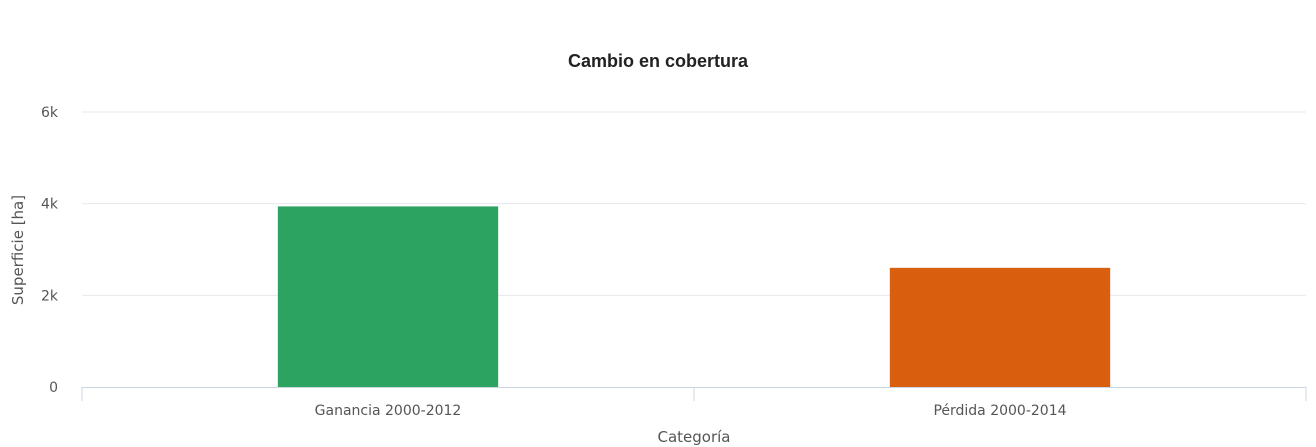  Describe the element at coordinates (50, 113) in the screenshot. I see `y-tick-label: 6k` at that location.